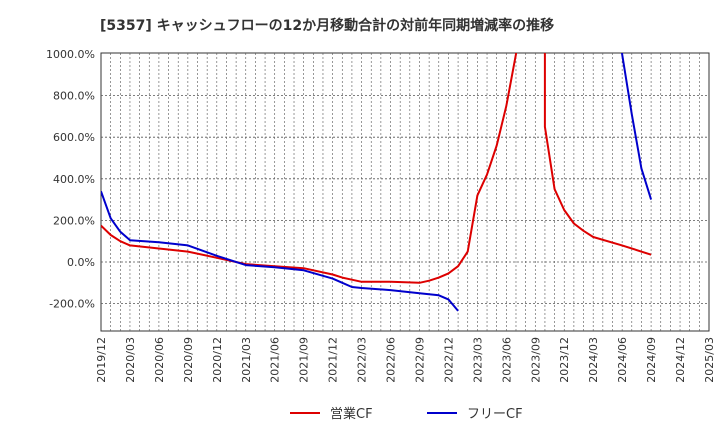 This screenshot has width=720, height=440. Describe the element at coordinates (419, 360) in the screenshot. I see `x-tick-label: 2022/09` at that location.